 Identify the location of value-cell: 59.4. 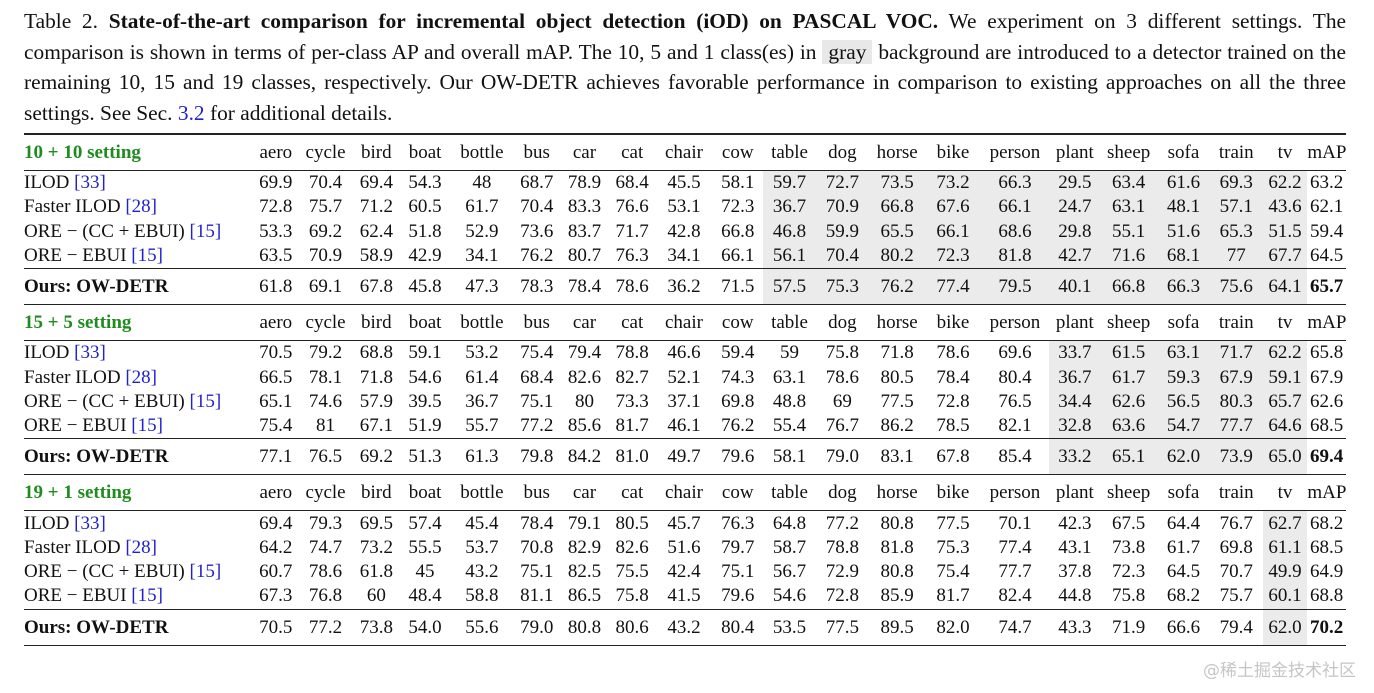
(1327, 231).